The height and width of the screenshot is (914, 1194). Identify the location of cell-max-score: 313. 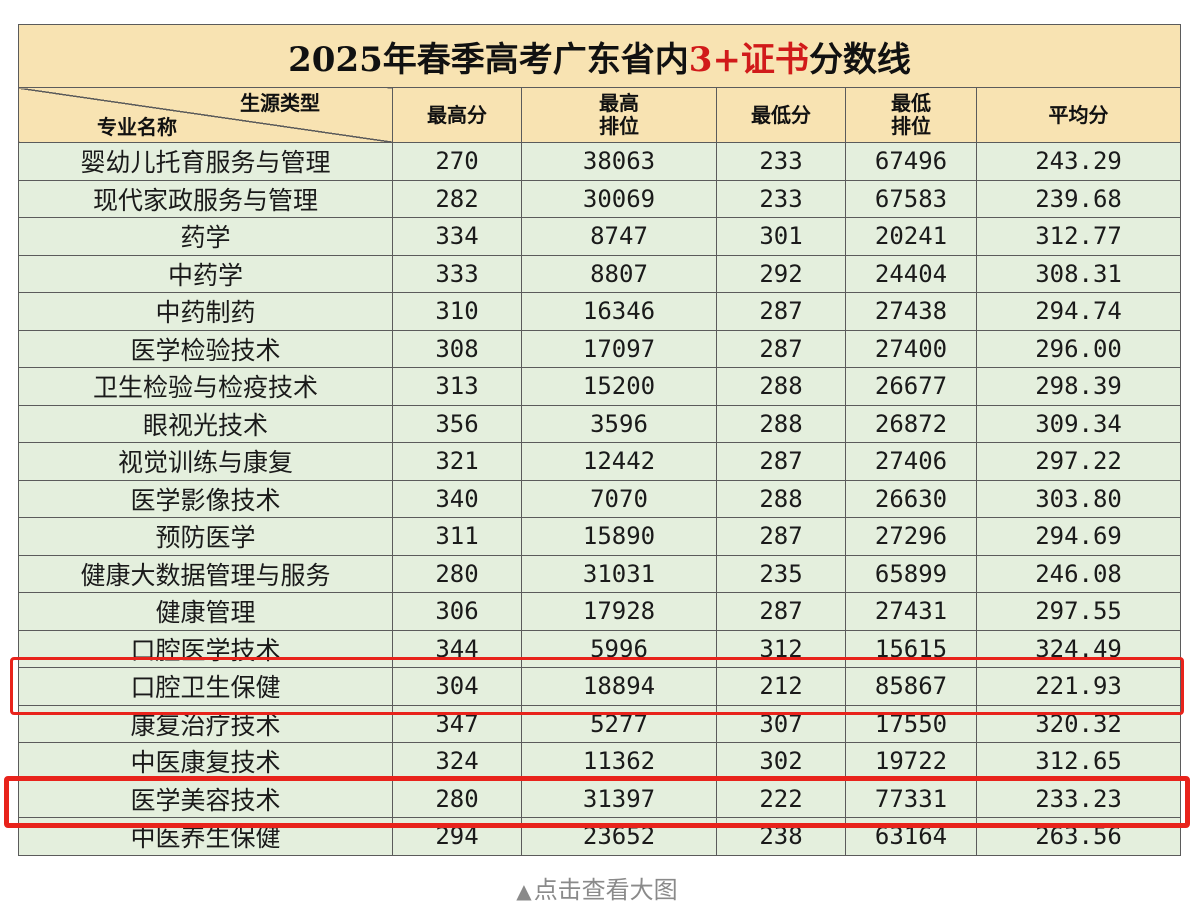
(457, 386).